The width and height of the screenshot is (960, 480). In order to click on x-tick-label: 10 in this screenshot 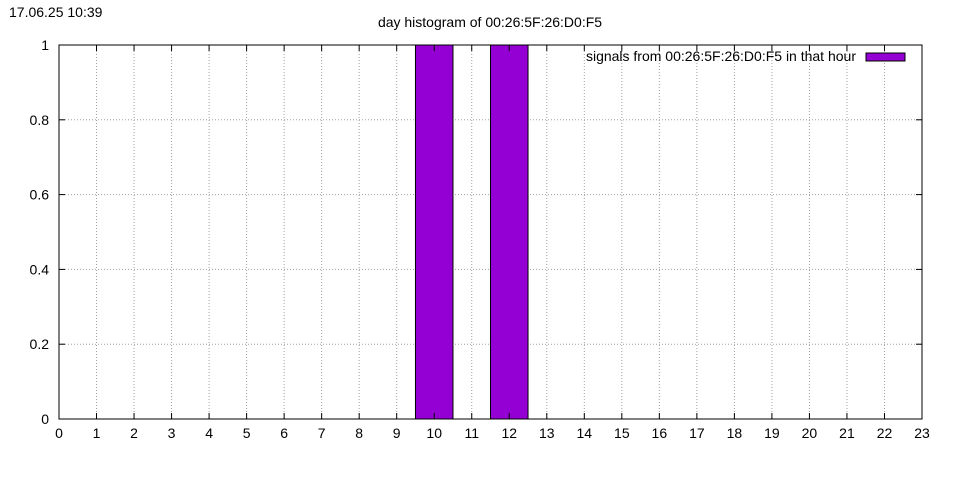, I will do `click(434, 433)`.